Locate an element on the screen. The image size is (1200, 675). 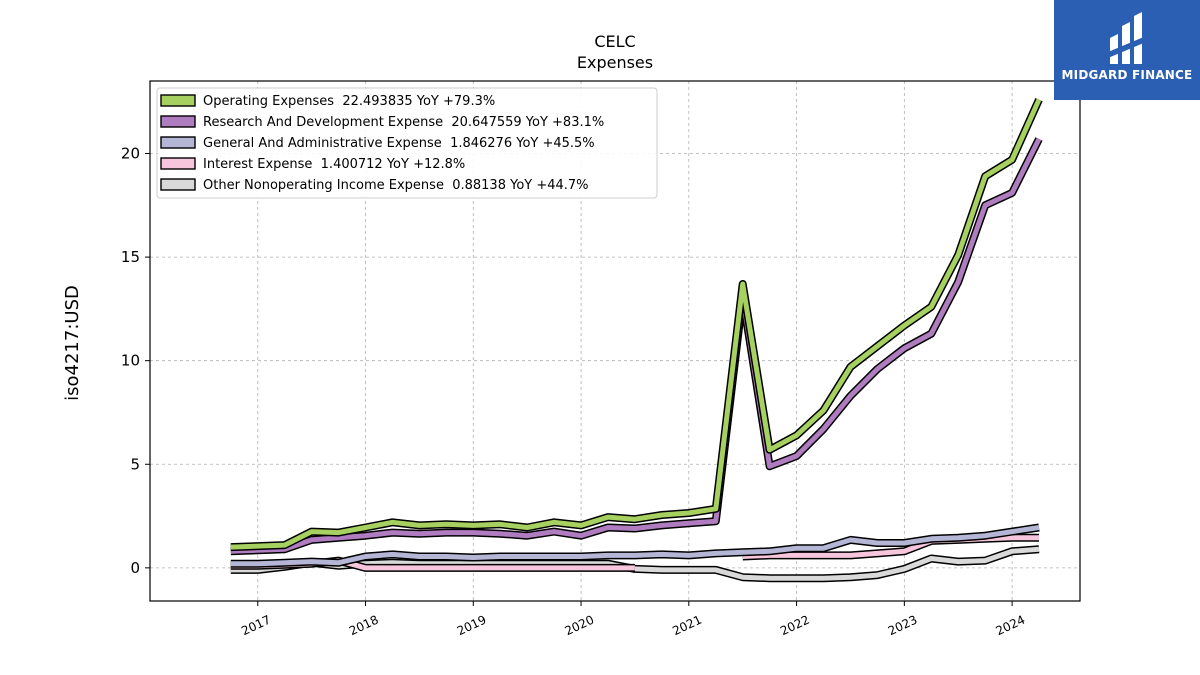
logo-icon is located at coordinates (1127, 38).